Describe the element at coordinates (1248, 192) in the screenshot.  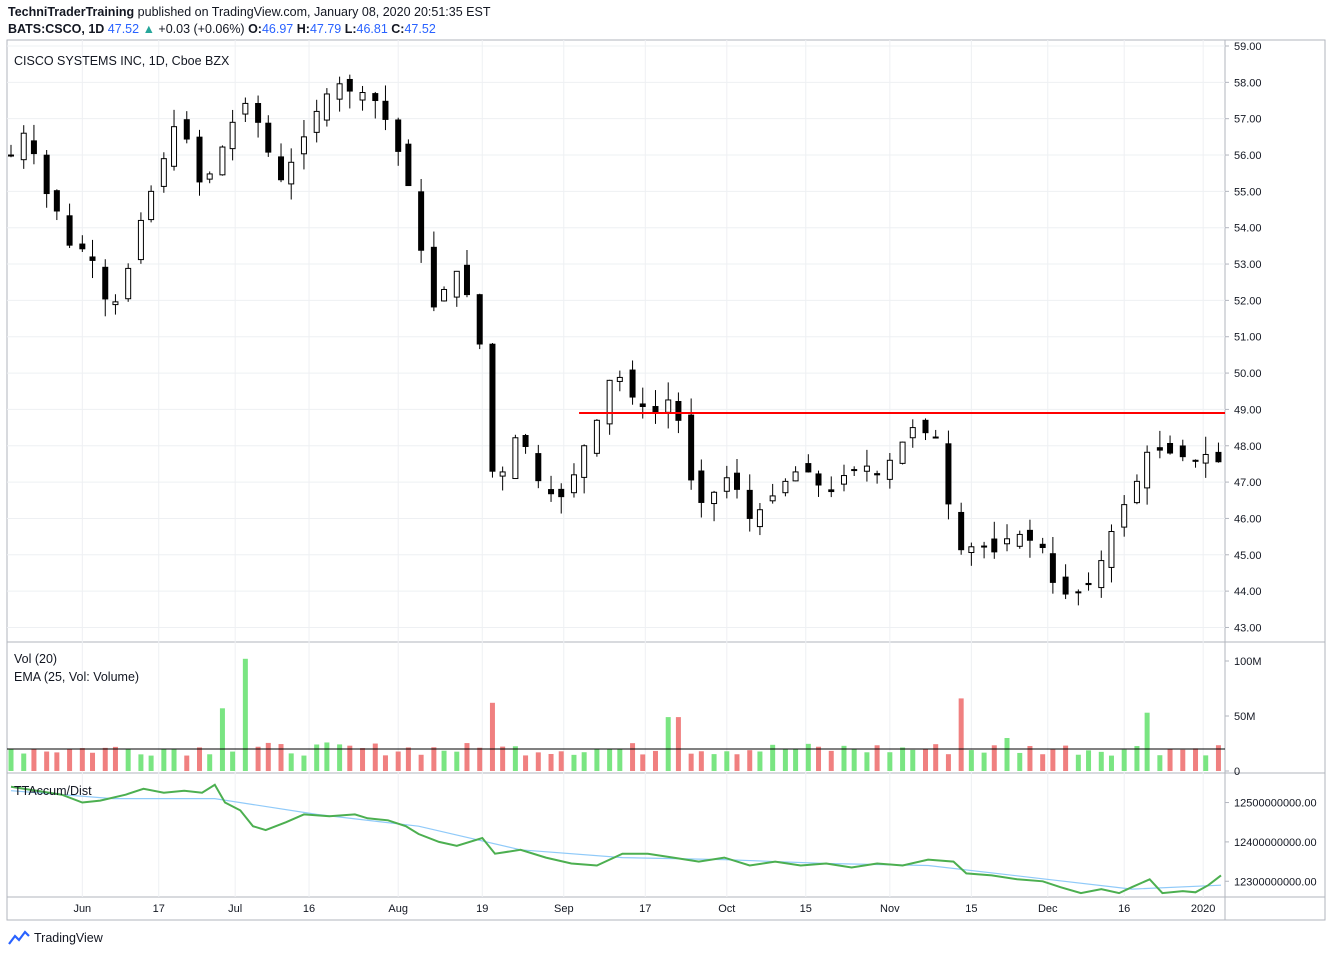
I see `y-tick-label: 55.00` at that location.